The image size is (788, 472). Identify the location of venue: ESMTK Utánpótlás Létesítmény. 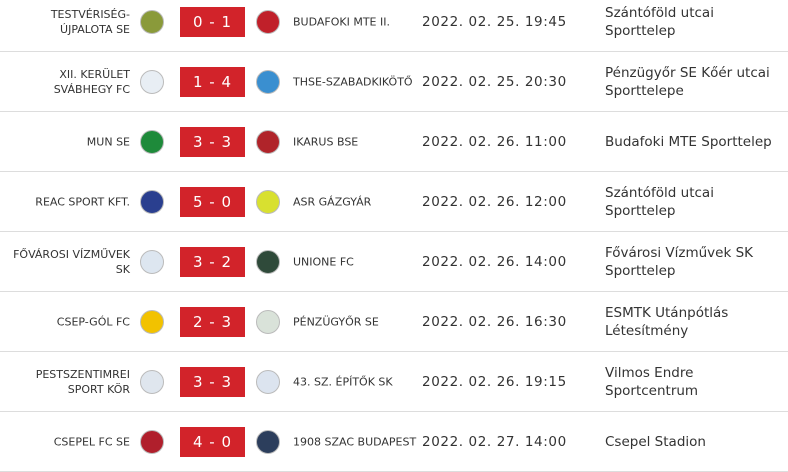
(667, 321).